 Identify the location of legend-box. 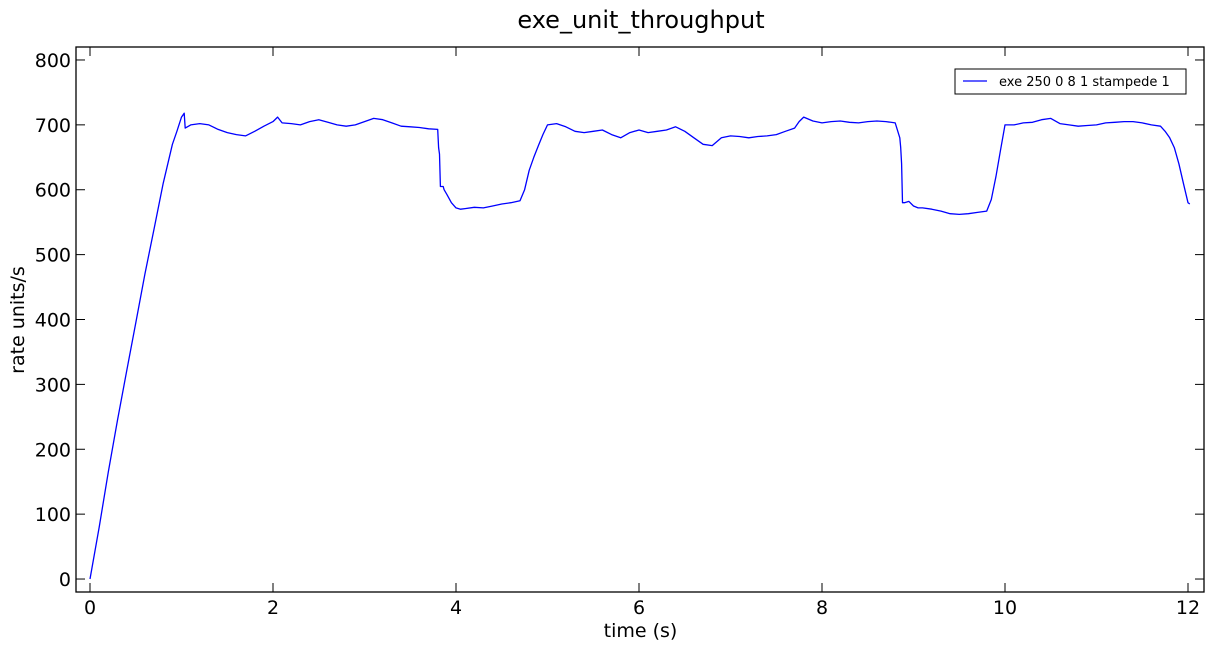
(1070, 81).